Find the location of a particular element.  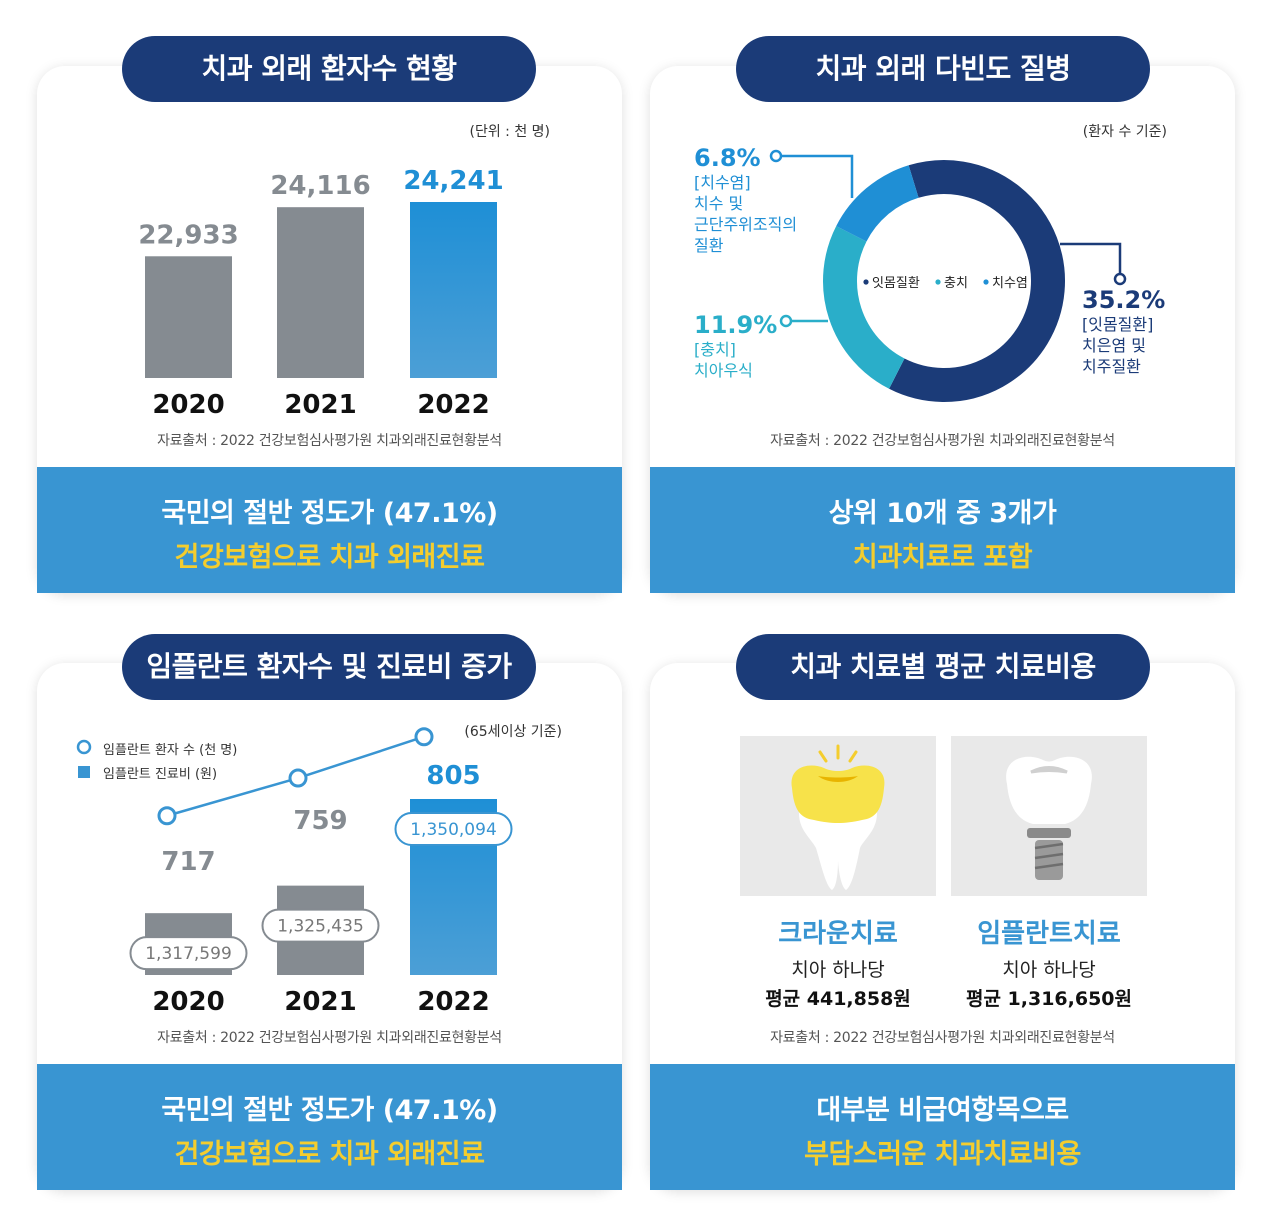

implant-year-label: 2022 is located at coordinates (453, 1002).